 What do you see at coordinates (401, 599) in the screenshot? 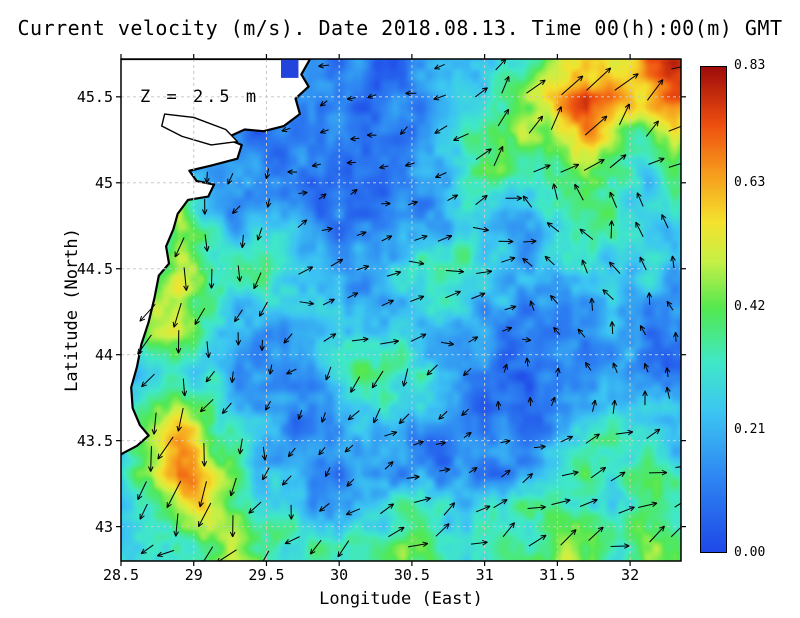
I see `x-axis-label: Longitude (East)` at bounding box center [401, 599].